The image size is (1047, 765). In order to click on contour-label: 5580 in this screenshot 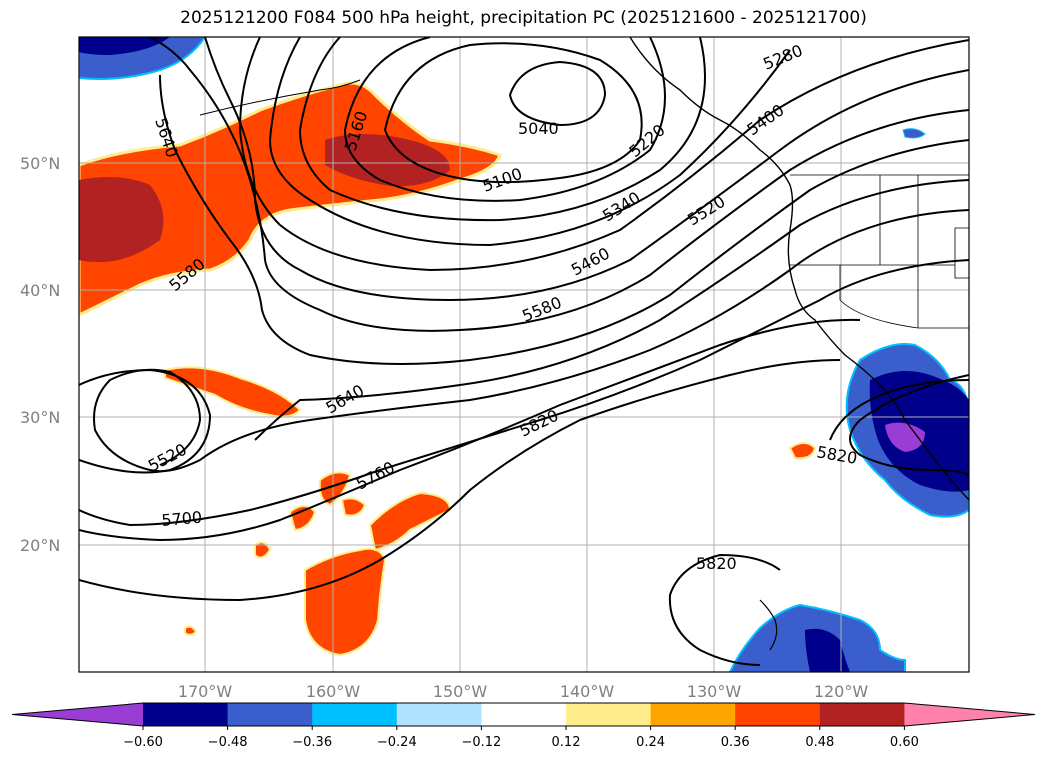, I will do `click(541, 309)`.